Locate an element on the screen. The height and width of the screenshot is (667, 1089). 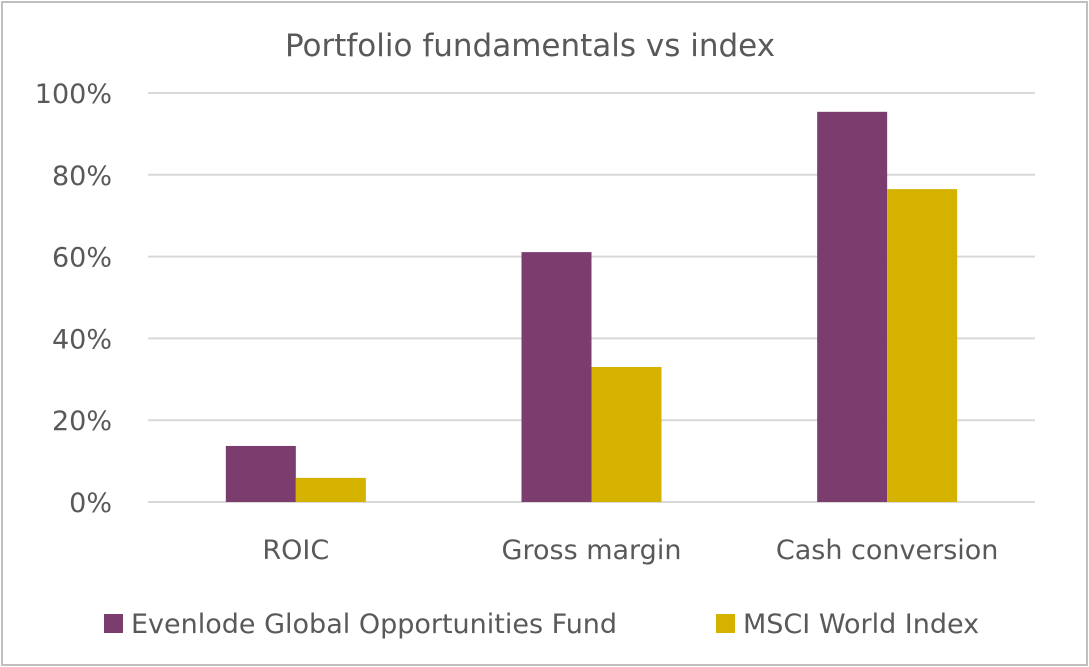
y-tick-label: 40% is located at coordinates (82, 339).